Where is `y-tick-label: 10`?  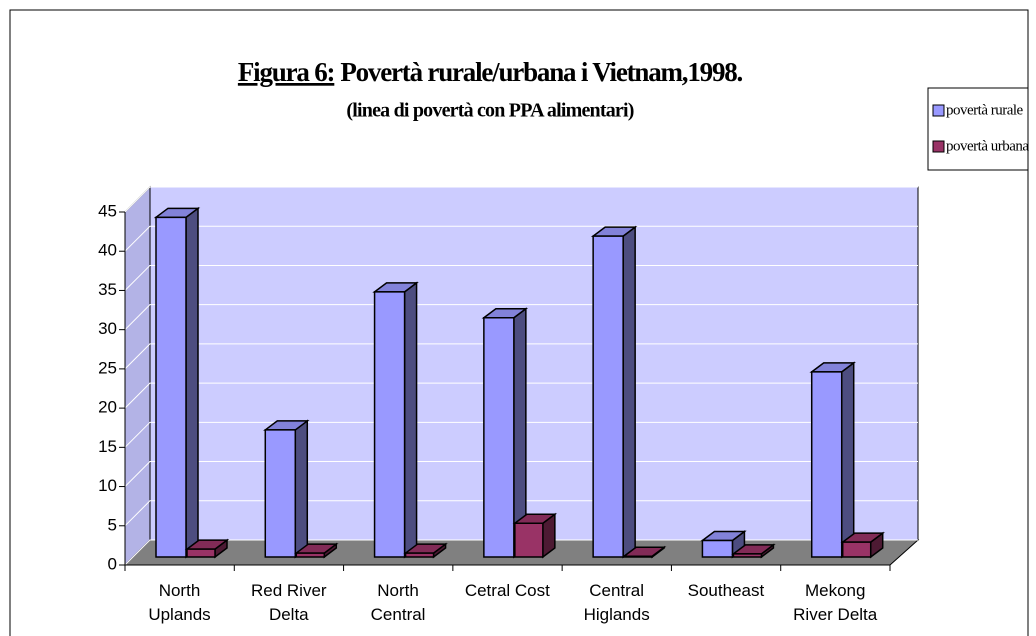 y-tick-label: 10 is located at coordinates (107, 485).